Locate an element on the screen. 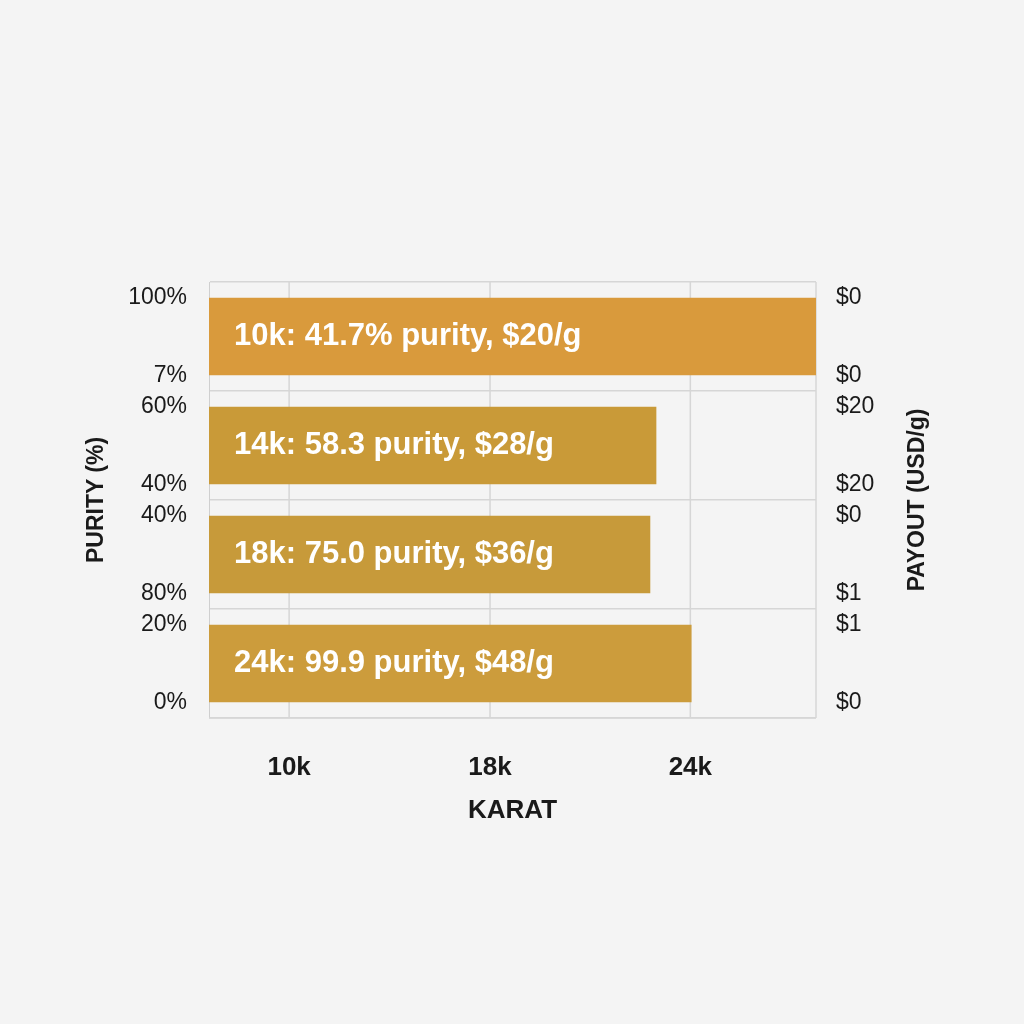  y2-axis-title: PAYOUT (USD/g) is located at coordinates (916, 500).